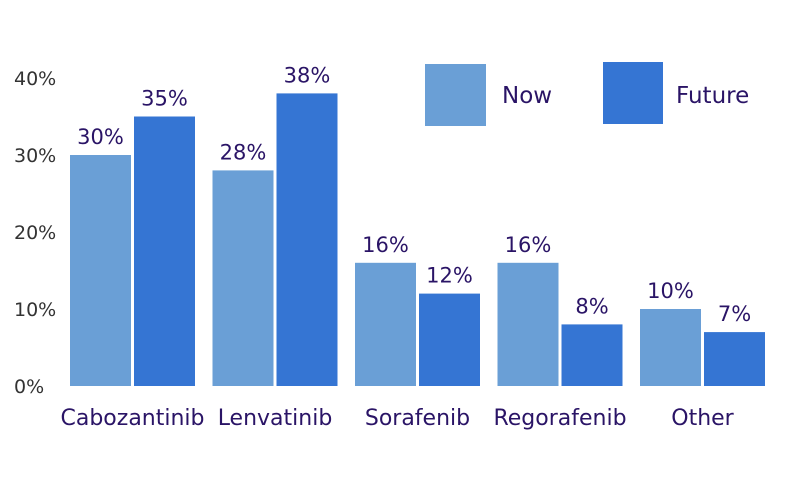 The width and height of the screenshot is (800, 500). Describe the element at coordinates (449, 276) in the screenshot. I see `data-label: 12%` at that location.